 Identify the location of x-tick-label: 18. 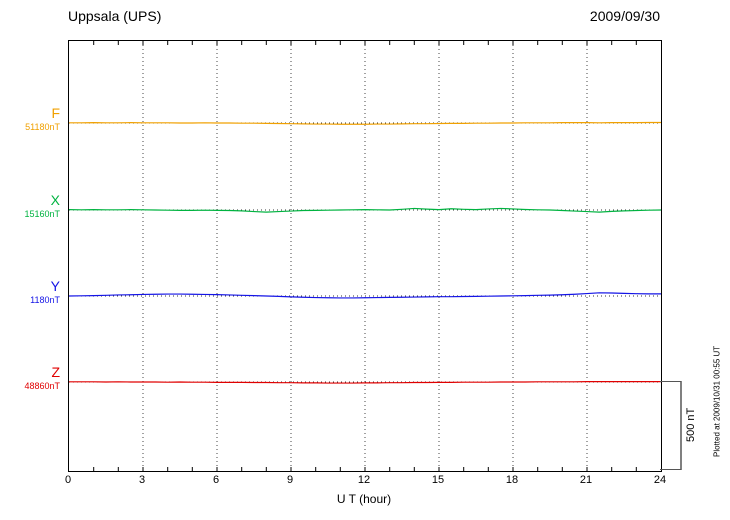
(512, 480).